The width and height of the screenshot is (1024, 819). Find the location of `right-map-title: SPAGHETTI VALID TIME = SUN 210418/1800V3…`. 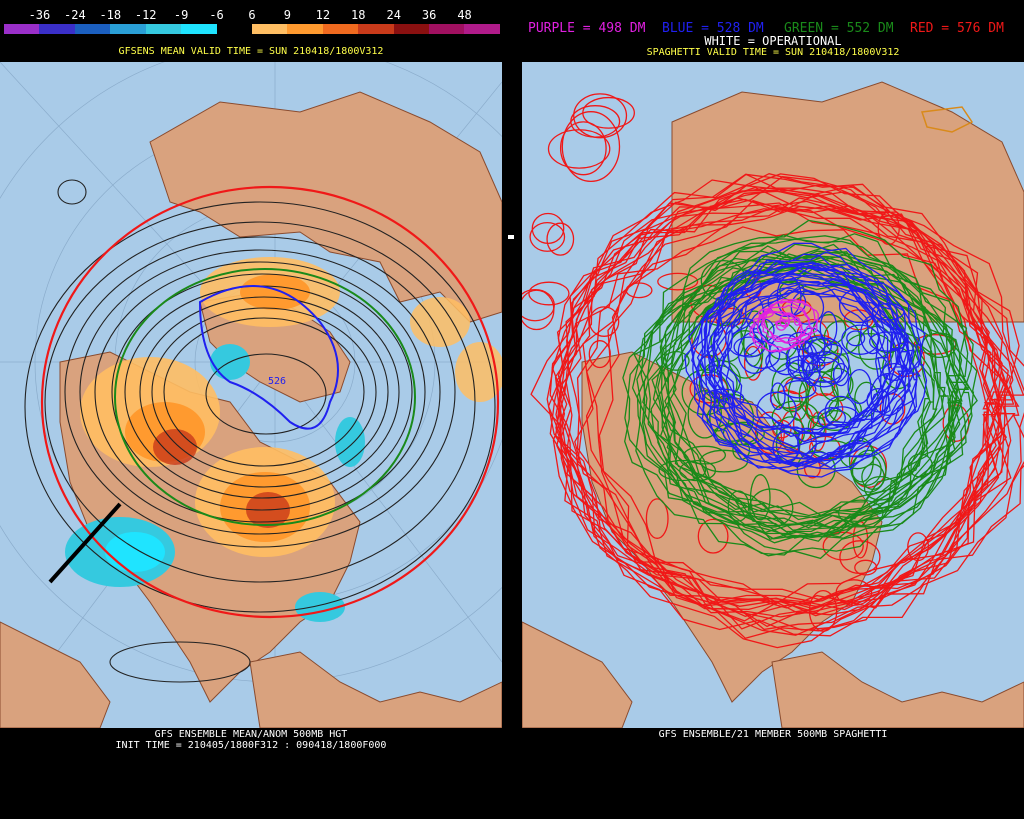

right-map-title: SPAGHETTI VALID TIME = SUN 210418/1800V3… is located at coordinates (773, 52).